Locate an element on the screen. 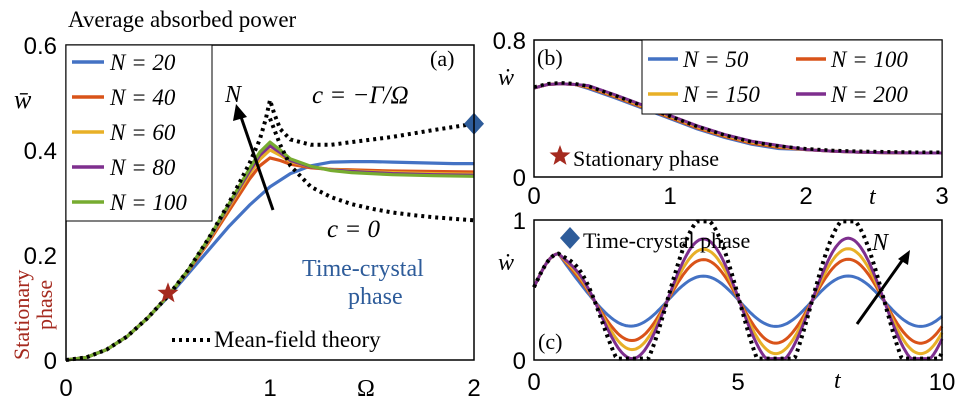 This screenshot has width=961, height=400. panel-a-ytick-0: 0 is located at coordinates (50, 361).